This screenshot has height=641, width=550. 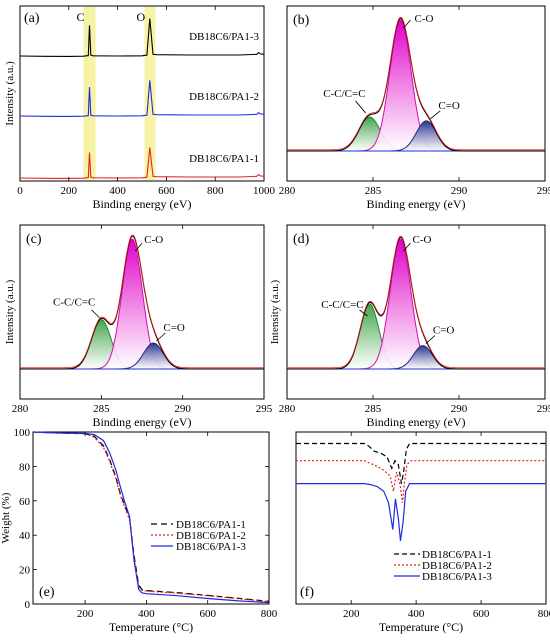 What do you see at coordinates (307, 592) in the screenshot?
I see `panel-label: (f)` at bounding box center [307, 592].